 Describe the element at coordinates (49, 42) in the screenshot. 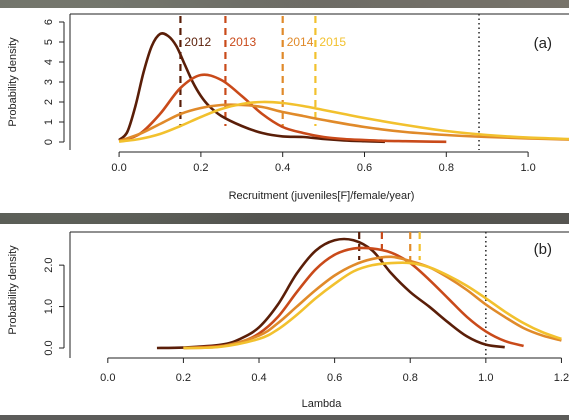

I see `y-tick-label: 5` at that location.